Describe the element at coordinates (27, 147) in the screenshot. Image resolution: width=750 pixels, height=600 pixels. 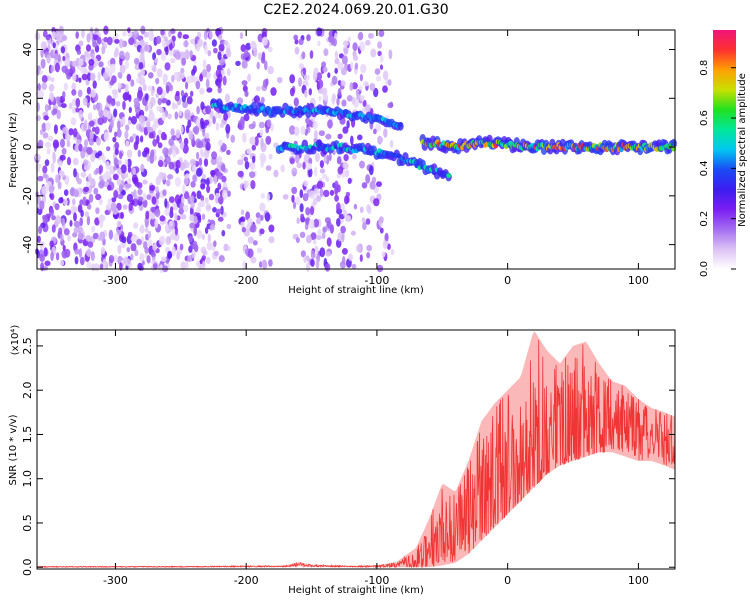
I see `y-tick-label: 0` at that location.